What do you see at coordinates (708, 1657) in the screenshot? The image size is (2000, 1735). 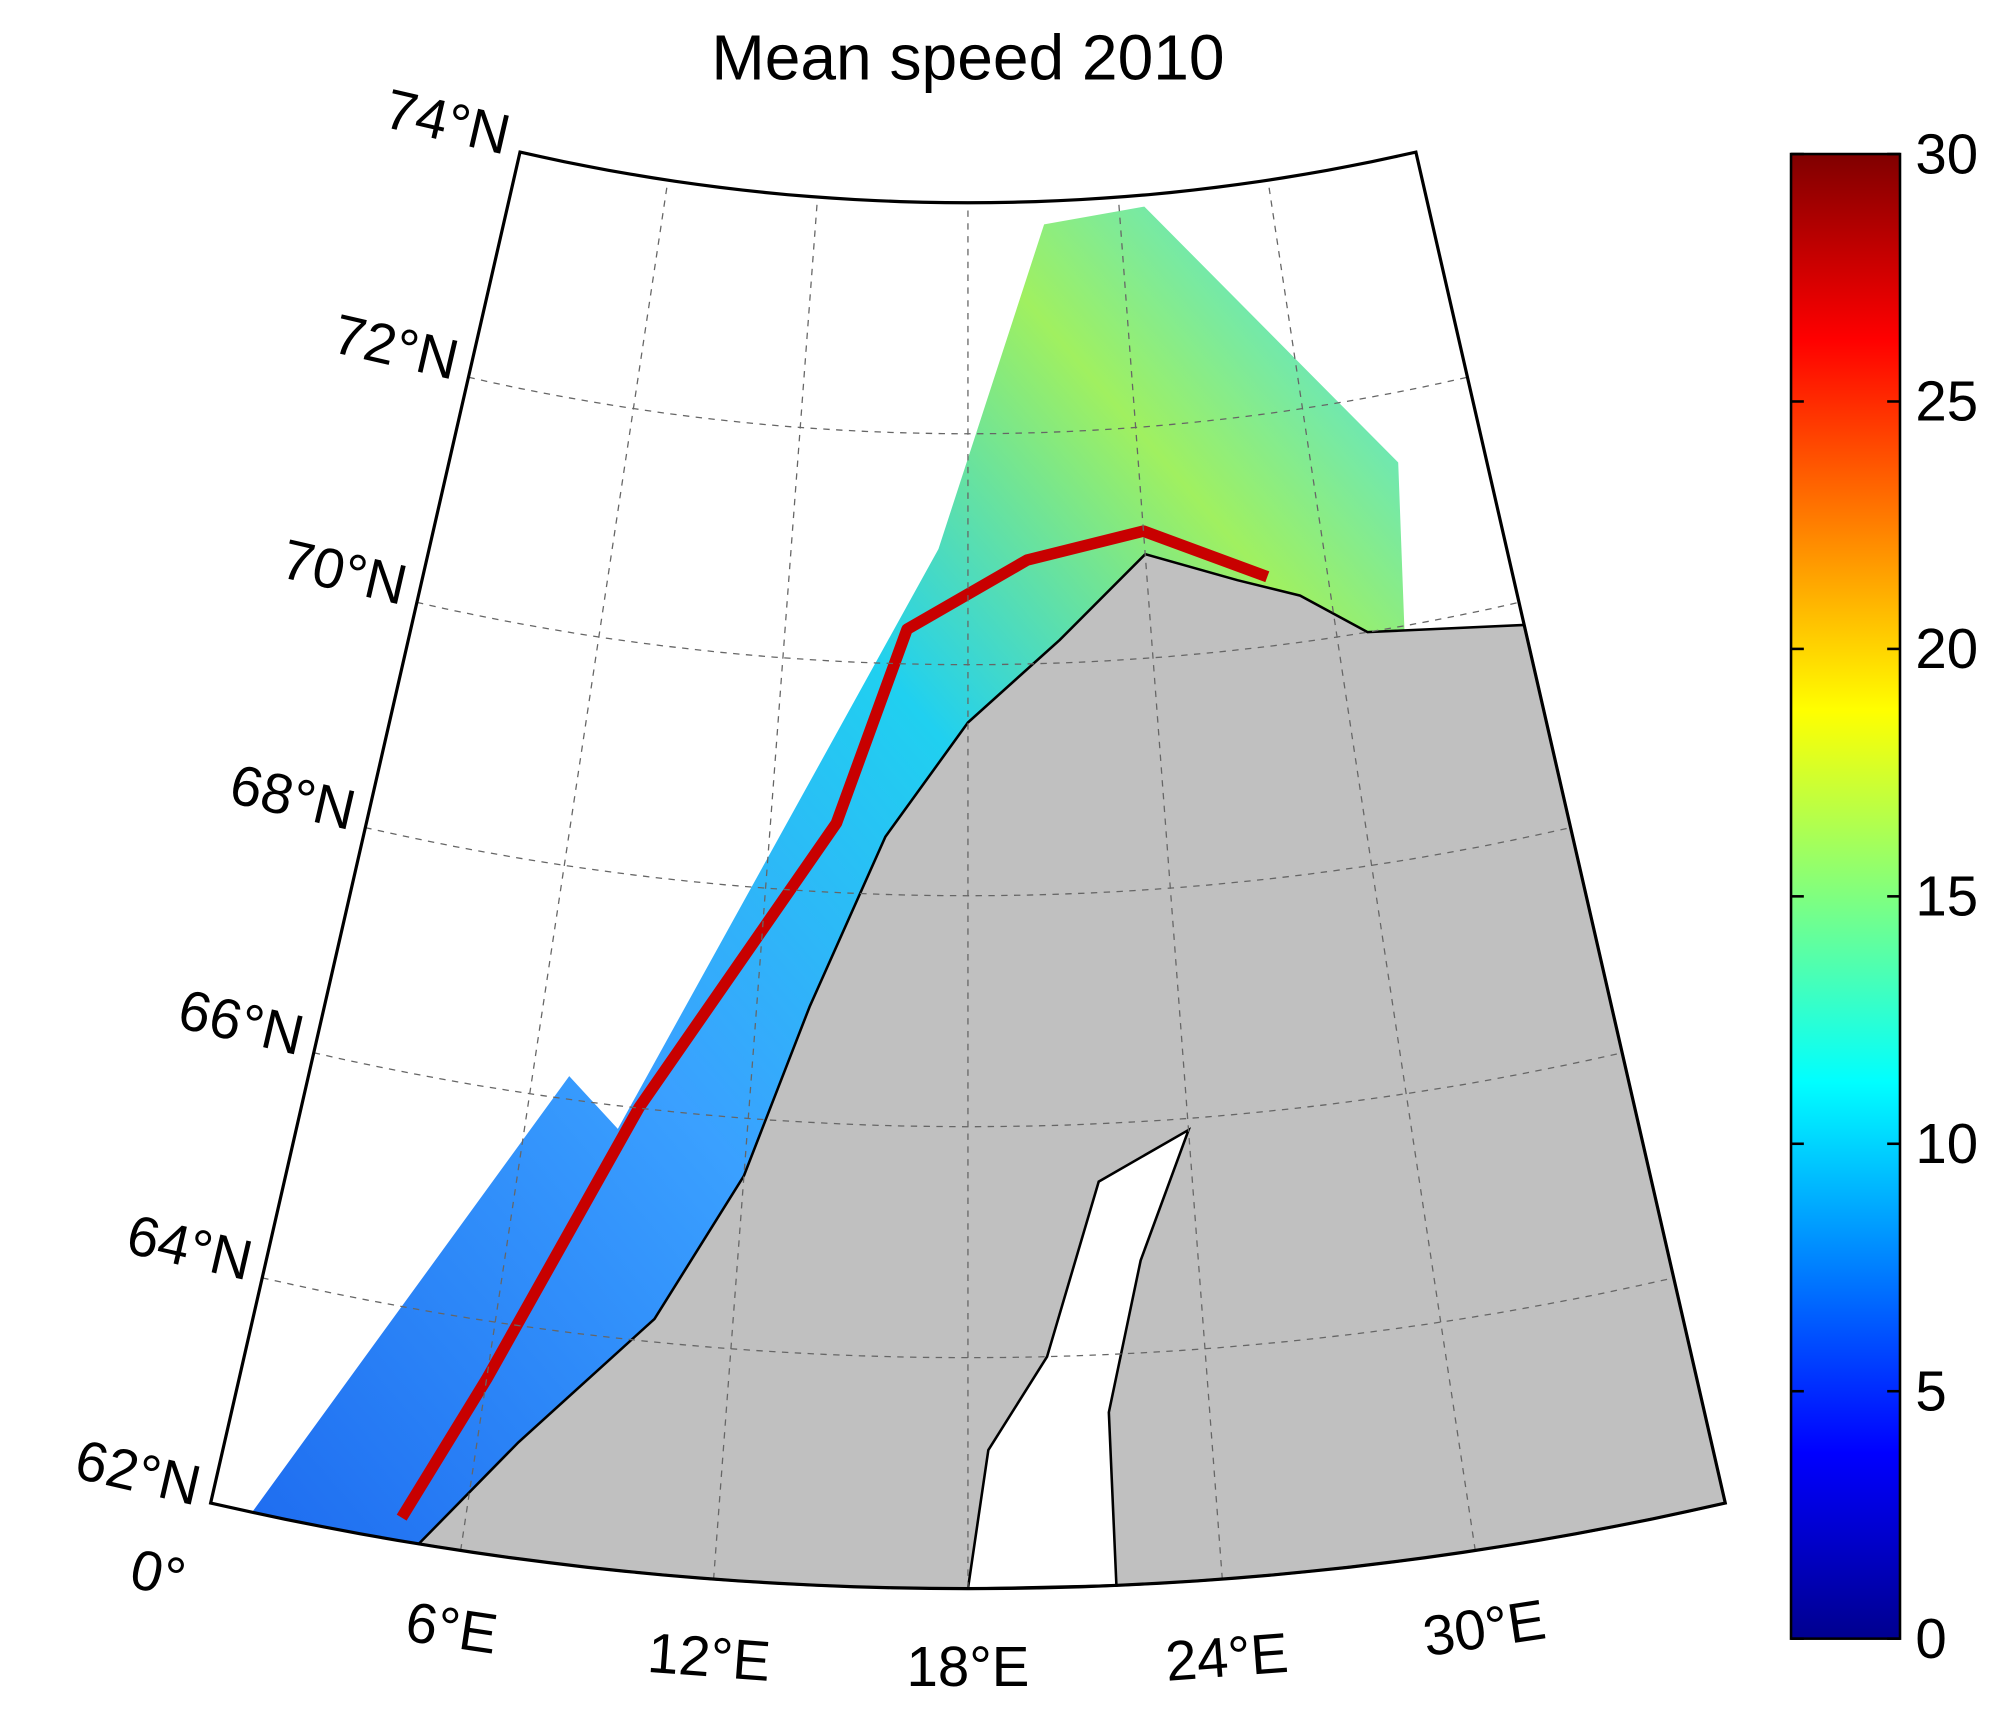 I see `lon-label: 12°E` at bounding box center [708, 1657].